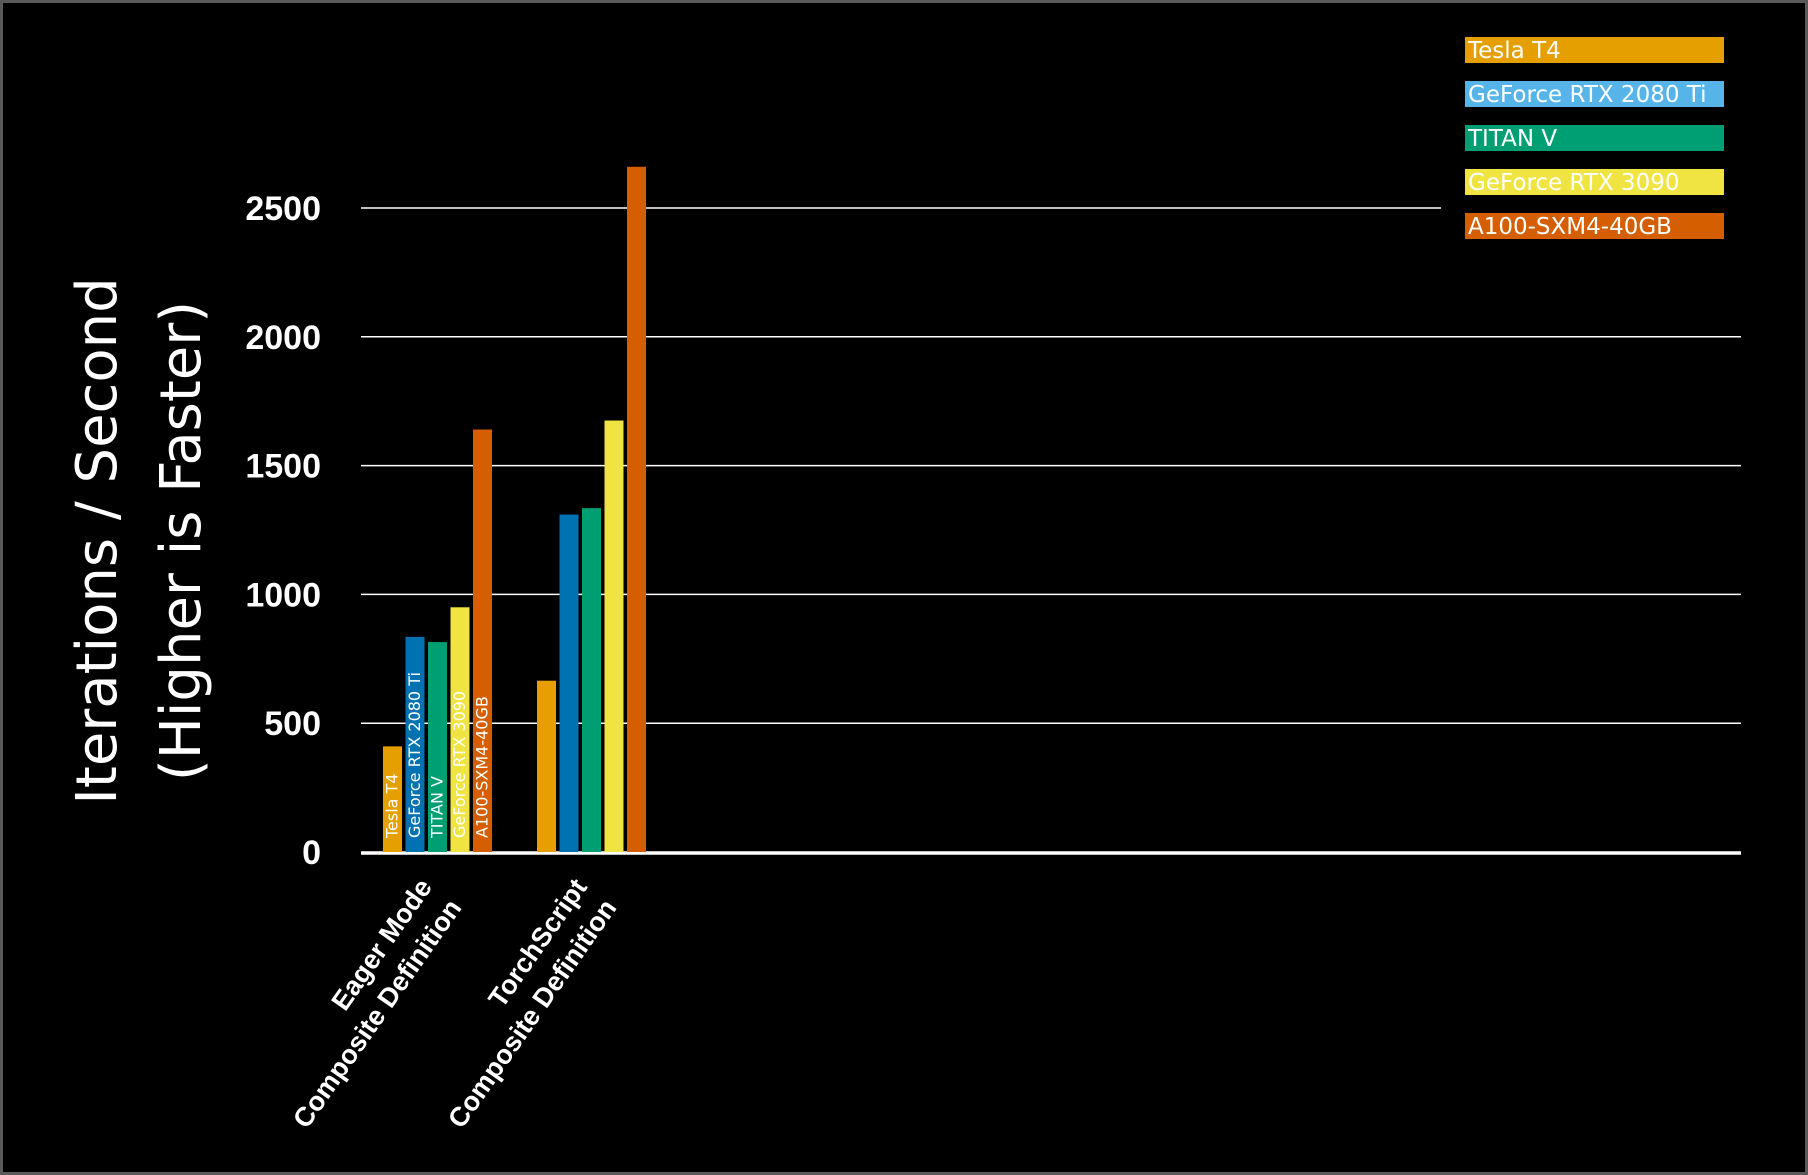 This screenshot has height=1175, width=1808. Describe the element at coordinates (283, 531) in the screenshot. I see `y-tick-labels: 0 500 1000 1500 2000 2500` at that location.